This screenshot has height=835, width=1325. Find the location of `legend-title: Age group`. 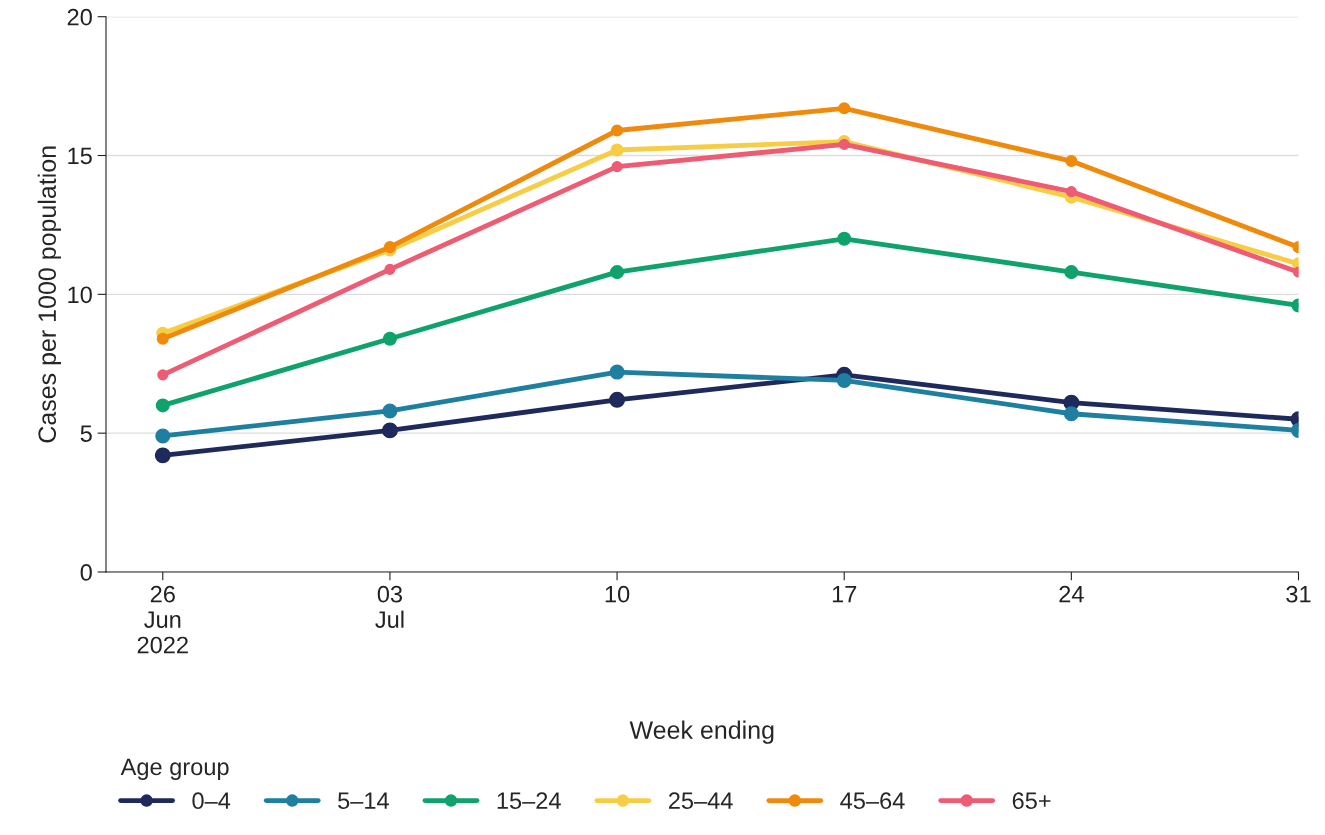

legend-title: Age group is located at coordinates (174, 769).